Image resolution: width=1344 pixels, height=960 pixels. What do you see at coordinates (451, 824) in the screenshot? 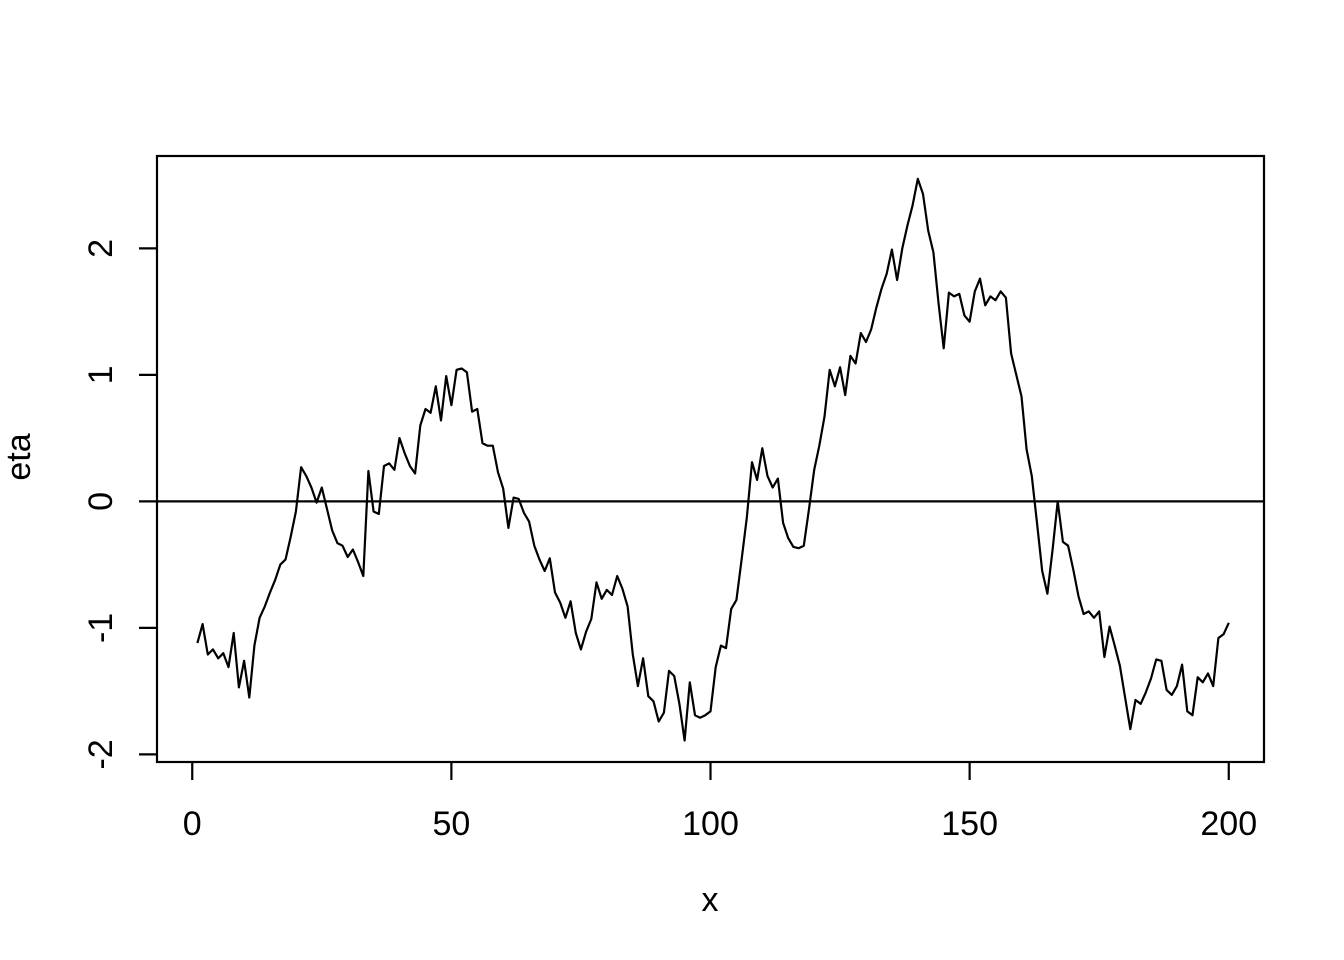
I see `x-tick-label: 50` at bounding box center [451, 824].